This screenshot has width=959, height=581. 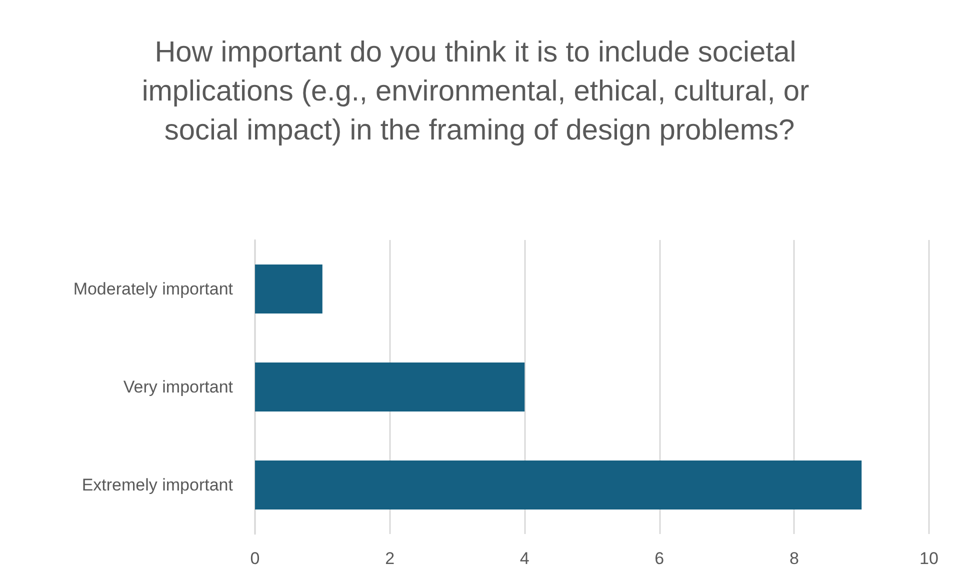 What do you see at coordinates (158, 485) in the screenshot?
I see `y-tick-label: Extremely important` at bounding box center [158, 485].